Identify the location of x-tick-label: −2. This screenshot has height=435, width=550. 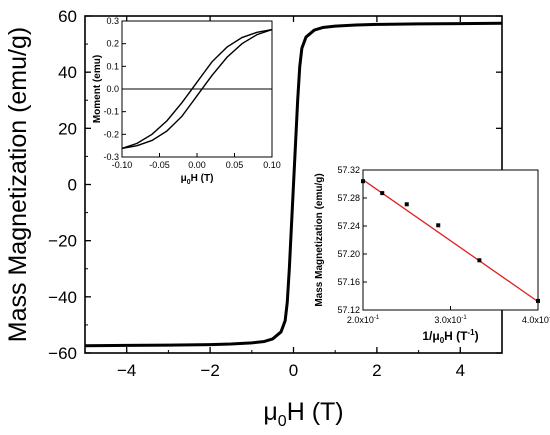
(209, 370).